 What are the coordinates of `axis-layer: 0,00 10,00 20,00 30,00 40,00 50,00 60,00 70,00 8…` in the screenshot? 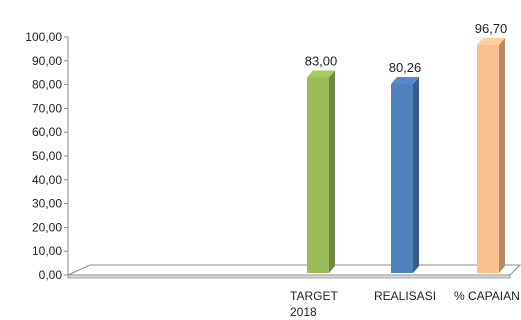 It's located at (47, 156).